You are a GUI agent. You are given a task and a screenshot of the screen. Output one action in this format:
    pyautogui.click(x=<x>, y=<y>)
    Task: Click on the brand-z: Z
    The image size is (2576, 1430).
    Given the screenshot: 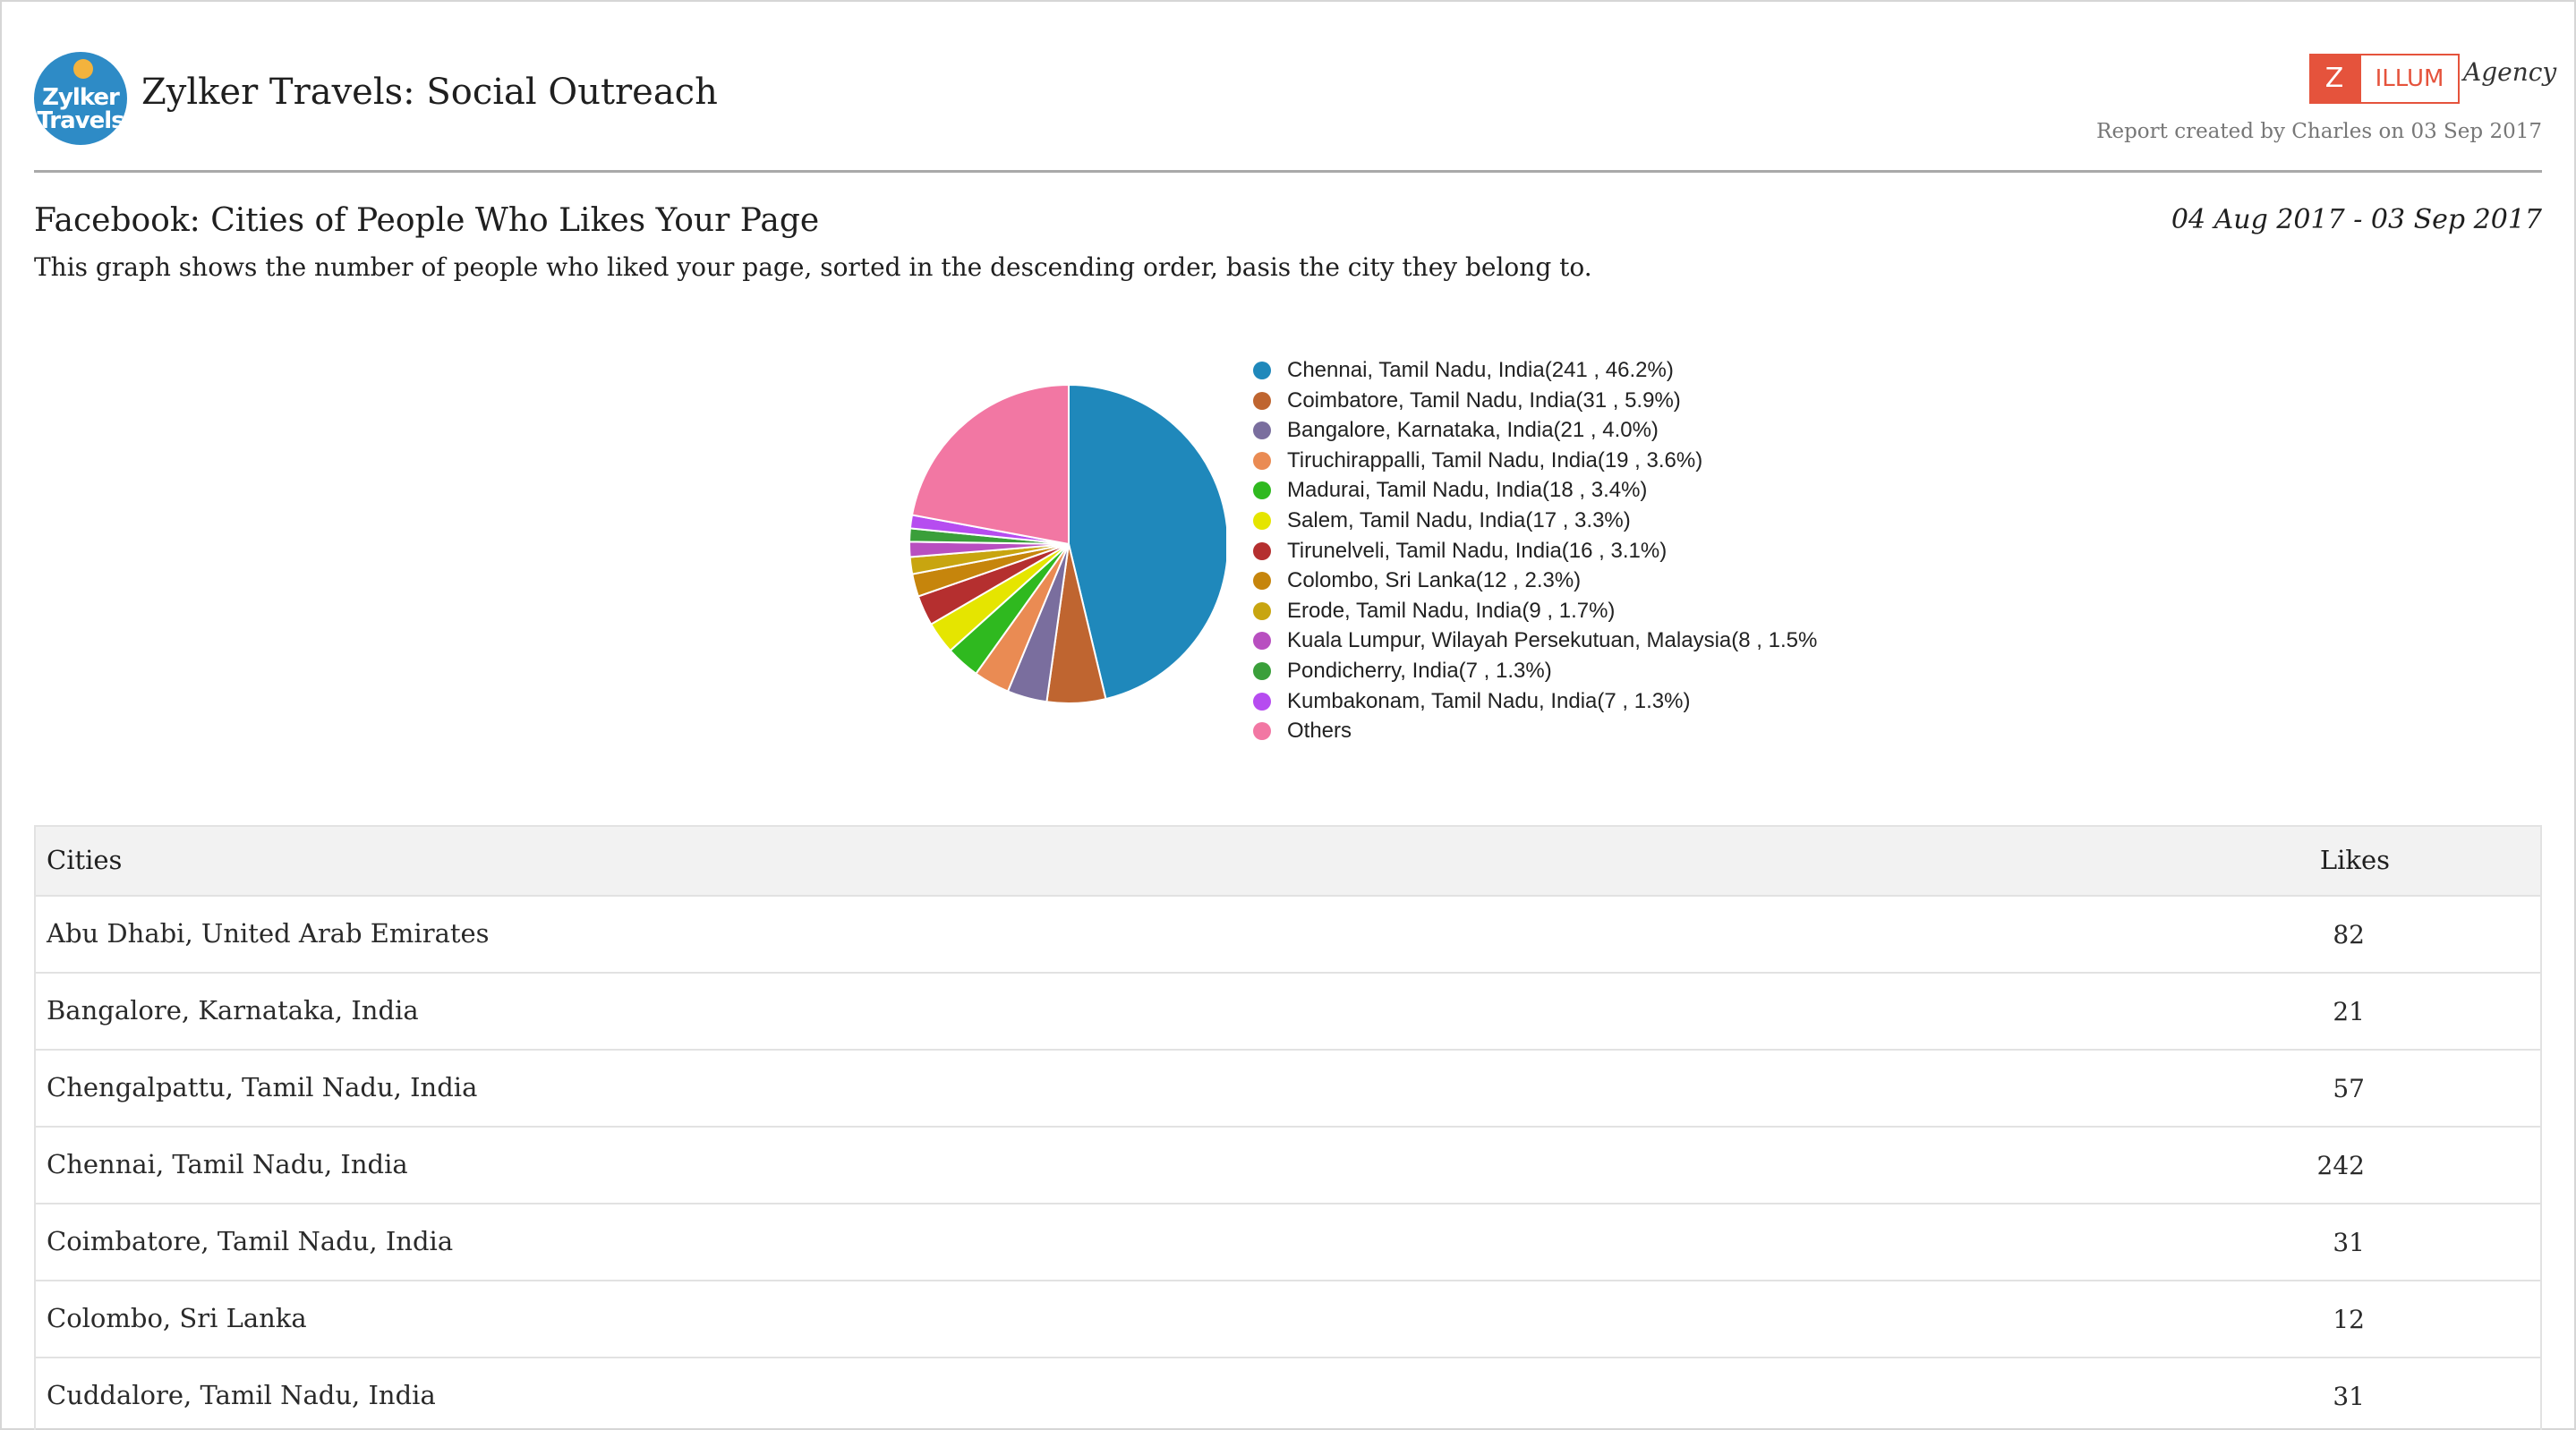 What is the action you would take?
    pyautogui.click(x=2334, y=79)
    